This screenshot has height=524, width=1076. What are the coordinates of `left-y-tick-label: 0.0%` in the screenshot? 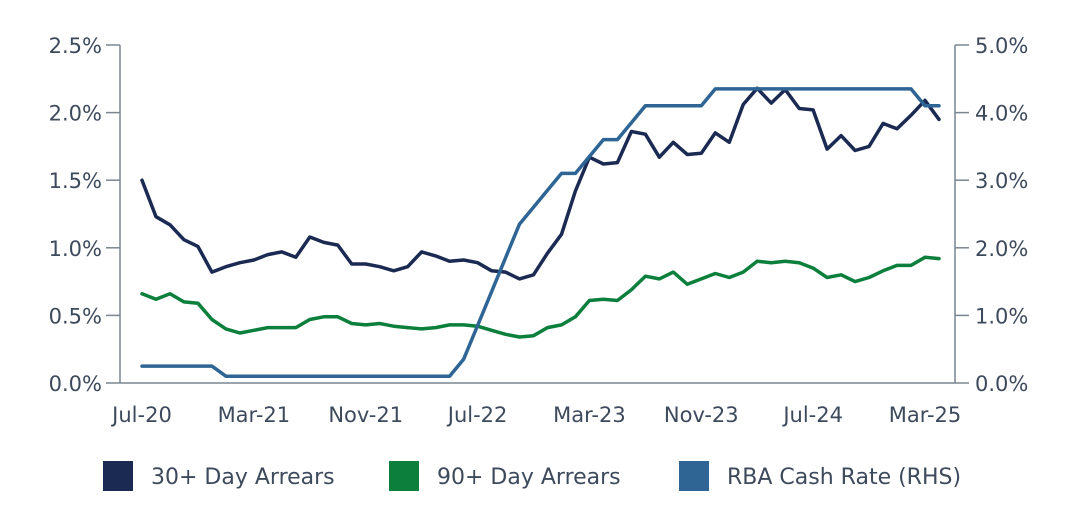 It's located at (75, 384).